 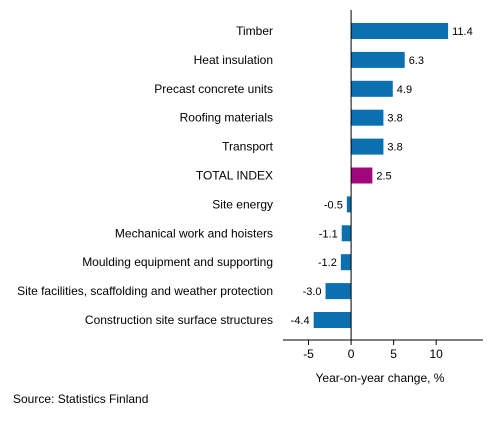 I want to click on bar-heat-insulation, so click(x=378, y=59).